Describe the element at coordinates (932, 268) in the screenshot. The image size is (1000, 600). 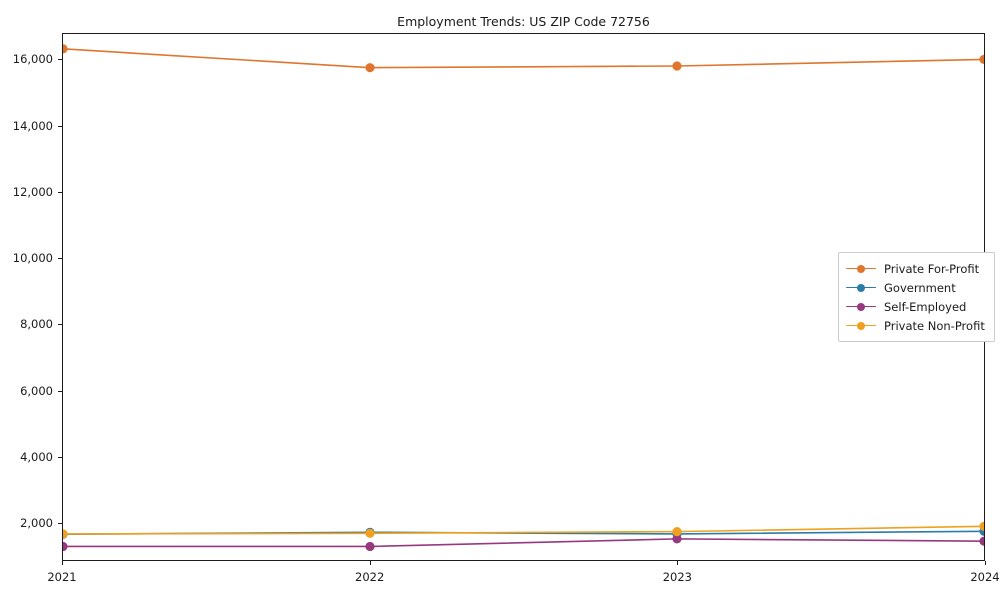
I see `legend-item-label: Private For-Profit` at that location.